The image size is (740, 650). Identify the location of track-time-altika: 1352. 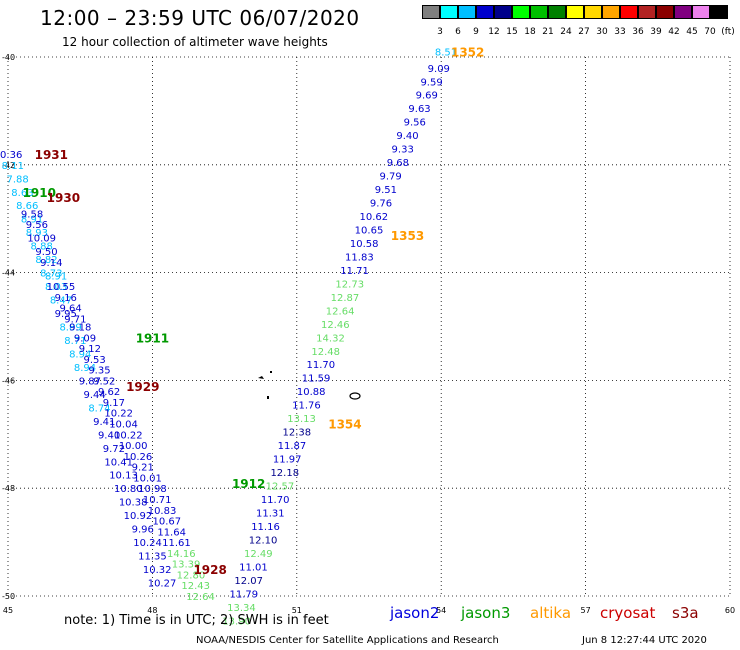
(467, 53).